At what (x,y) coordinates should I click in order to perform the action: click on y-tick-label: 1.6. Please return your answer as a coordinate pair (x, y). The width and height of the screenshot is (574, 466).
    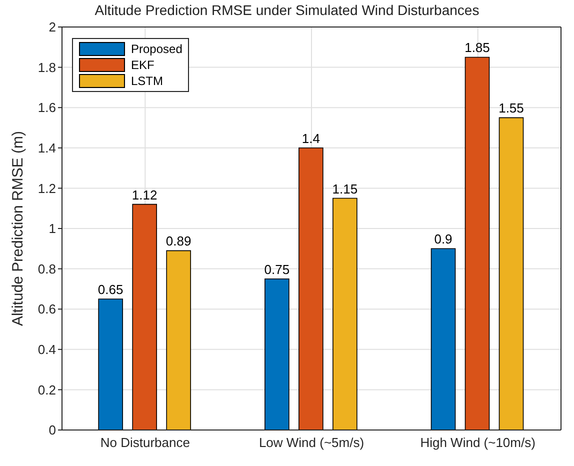
    Looking at the image, I should click on (47, 108).